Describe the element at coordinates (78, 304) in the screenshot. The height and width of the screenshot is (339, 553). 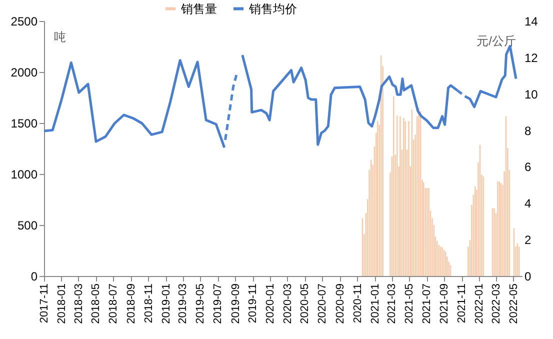
I see `x-tick-label: 2018-03` at that location.